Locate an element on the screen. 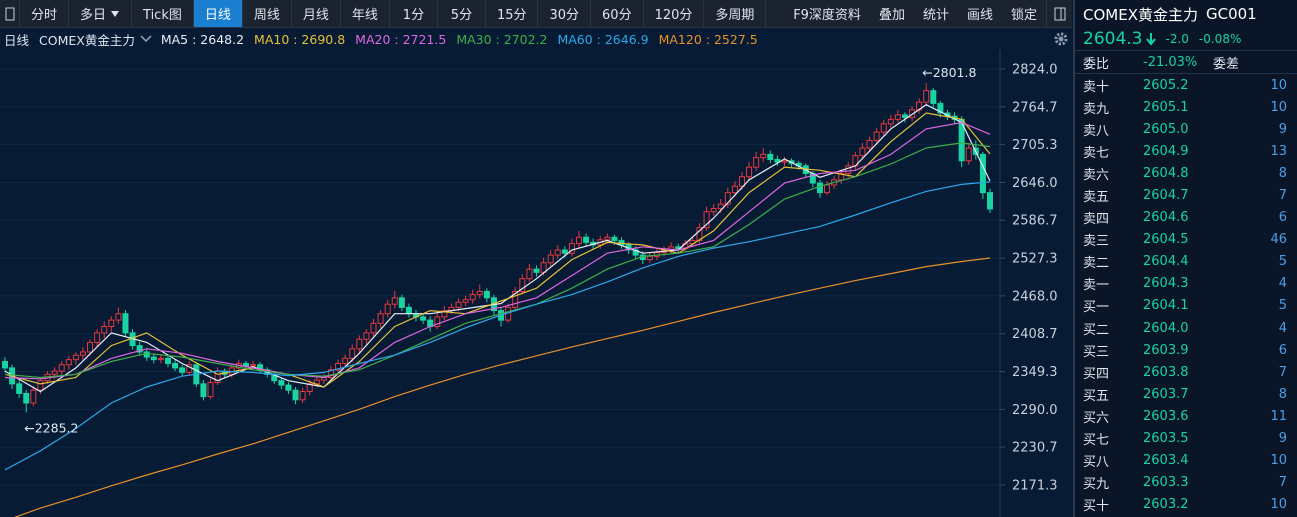 The height and width of the screenshot is (517, 1297). period-tab: 年线 is located at coordinates (365, 13).